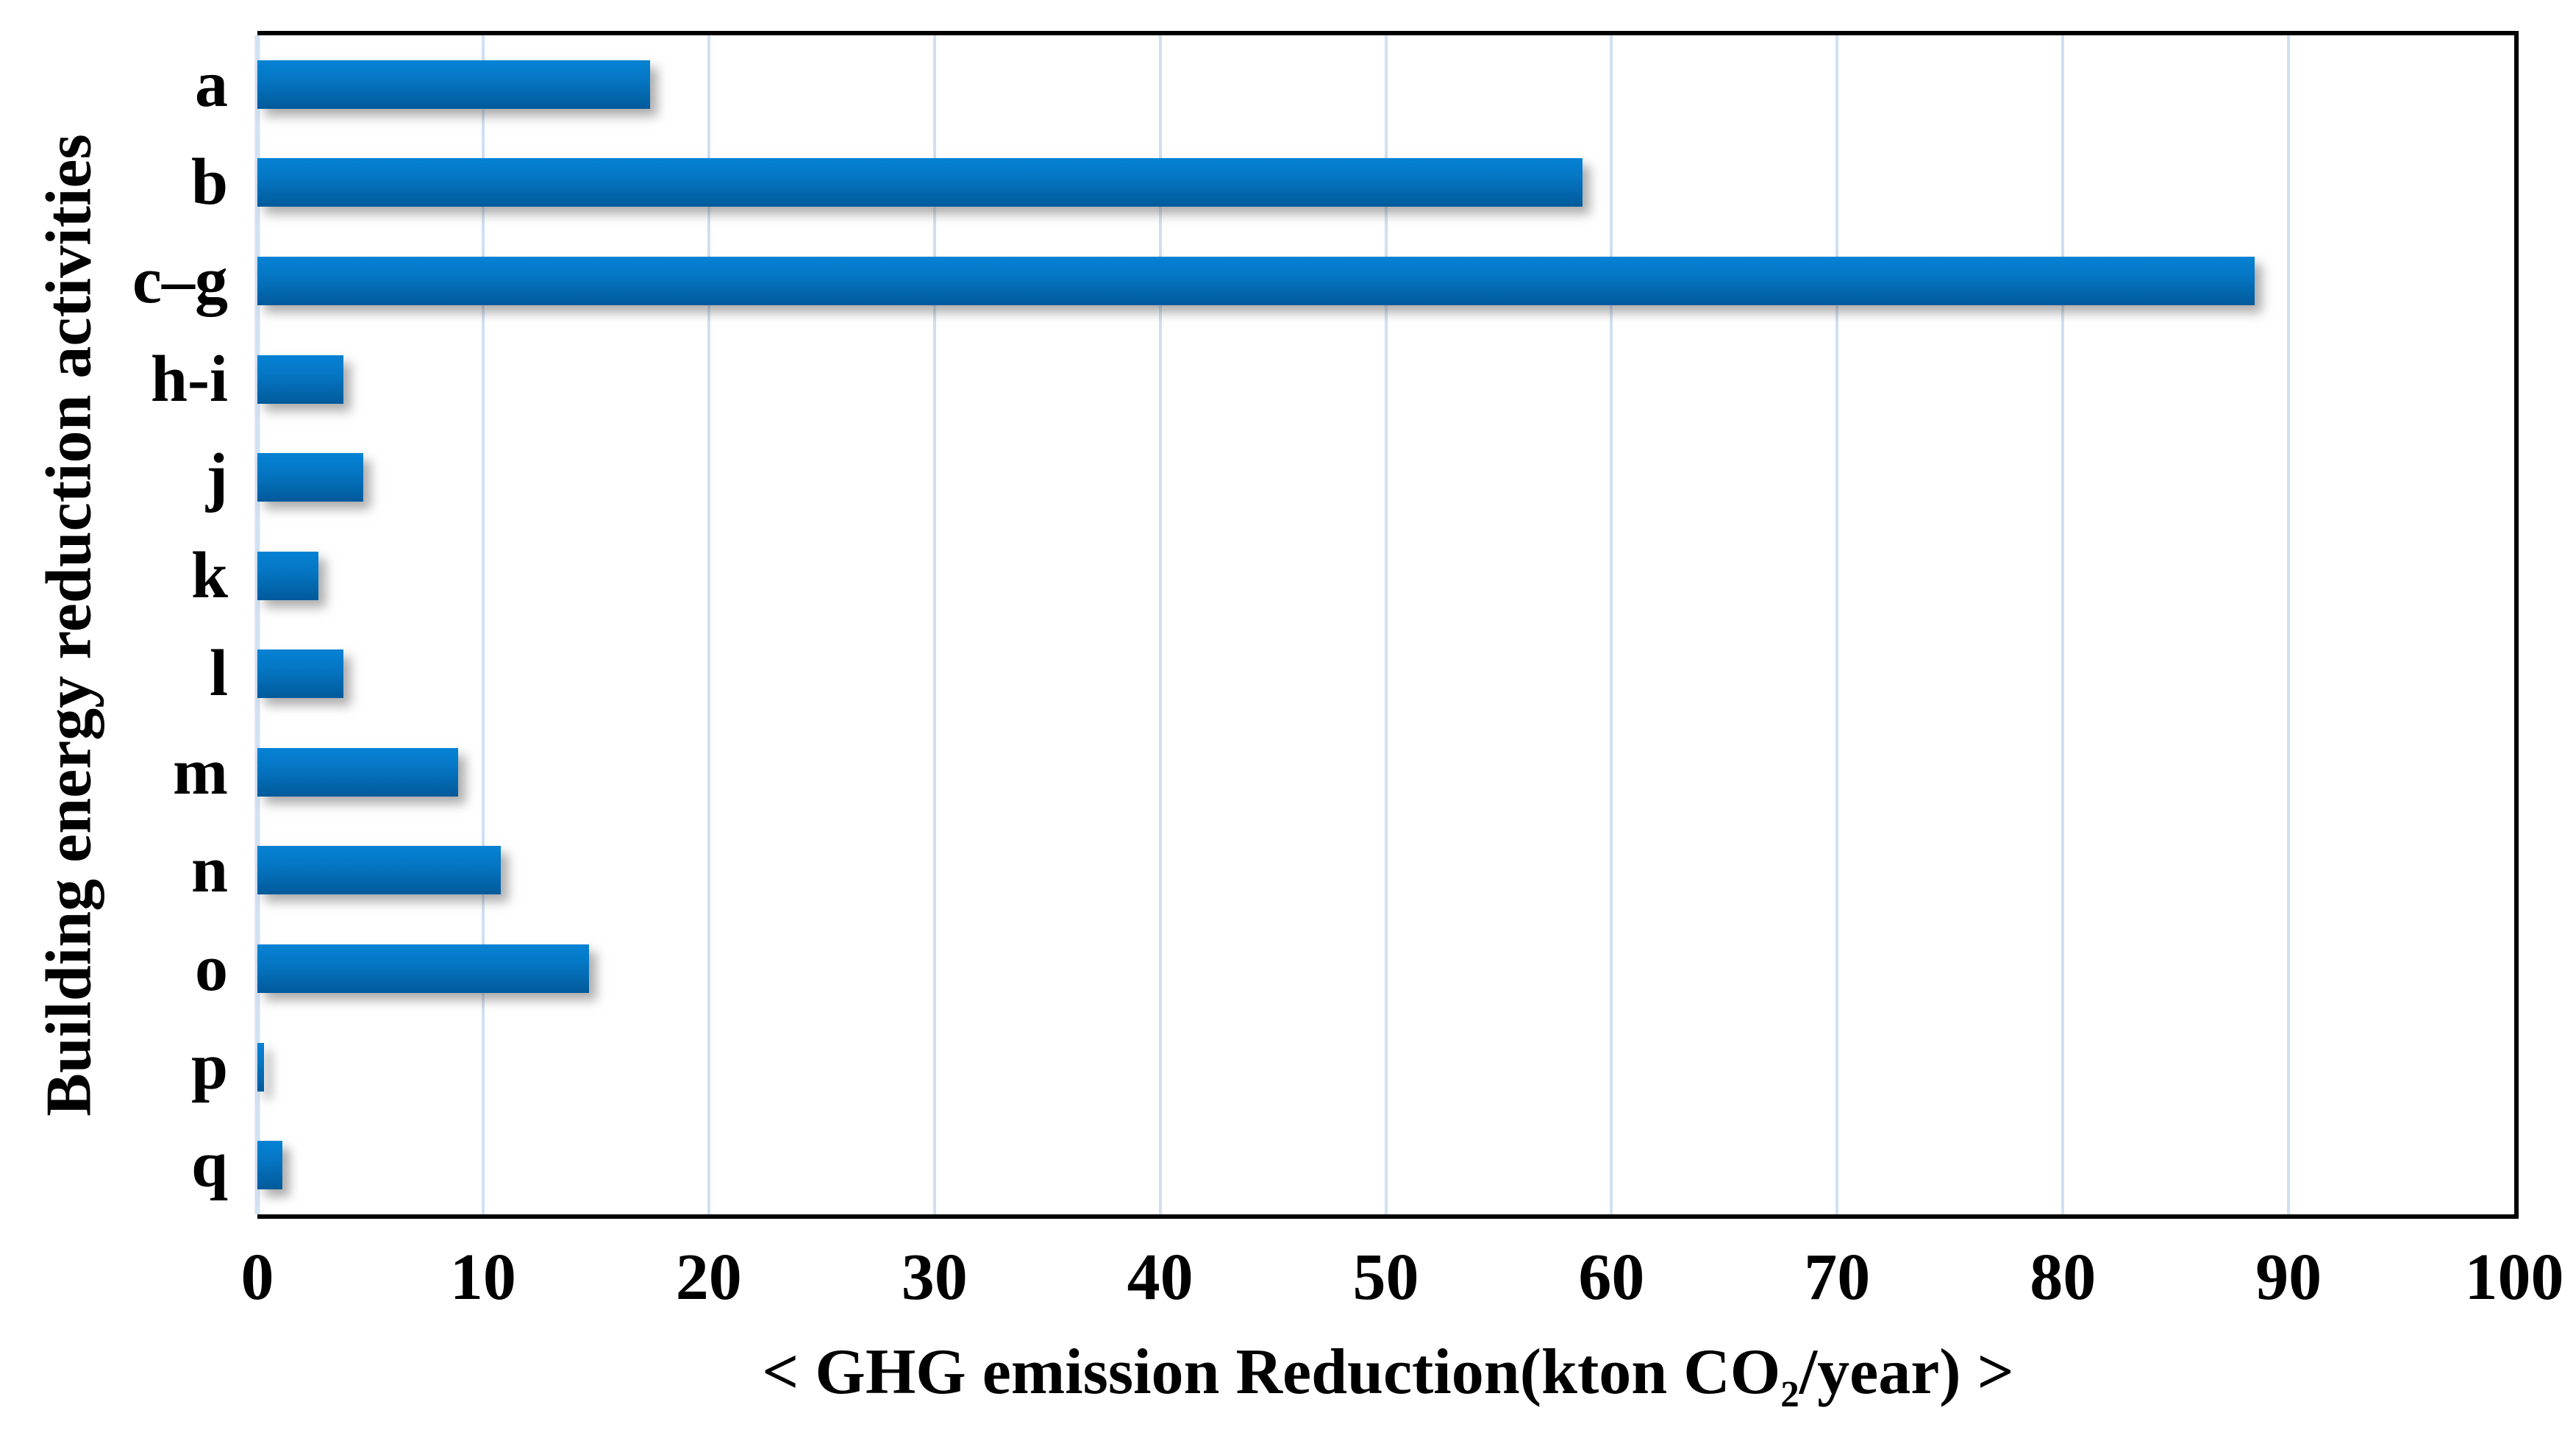 The image size is (2576, 1449). I want to click on category-label-h-i: h-i, so click(189, 379).